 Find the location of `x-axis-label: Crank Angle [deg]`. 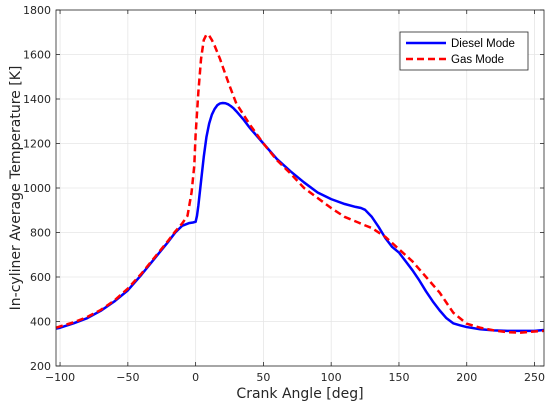

x-axis-label: Crank Angle [deg] is located at coordinates (299, 394).